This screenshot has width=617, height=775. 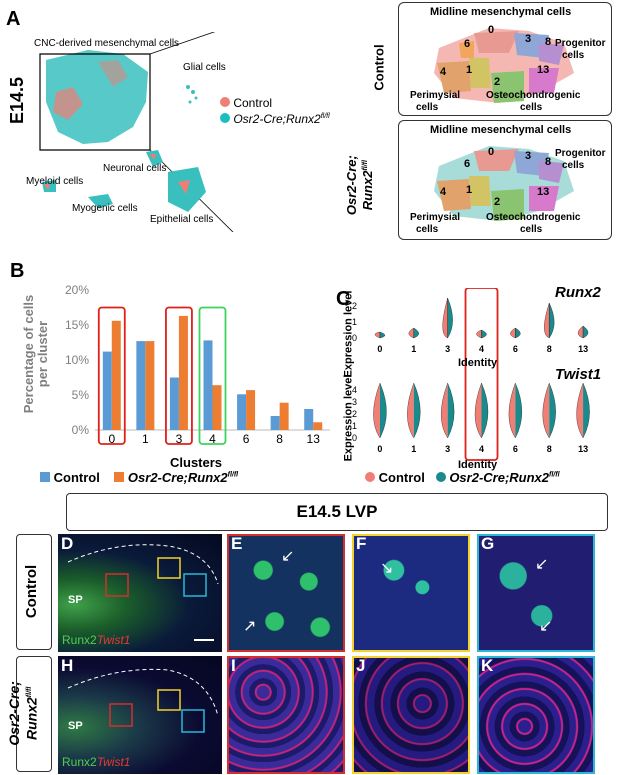 What do you see at coordinates (533, 95) in the screenshot?
I see `inset-c-osteo-1: Osteochondrogenic` at bounding box center [533, 95].